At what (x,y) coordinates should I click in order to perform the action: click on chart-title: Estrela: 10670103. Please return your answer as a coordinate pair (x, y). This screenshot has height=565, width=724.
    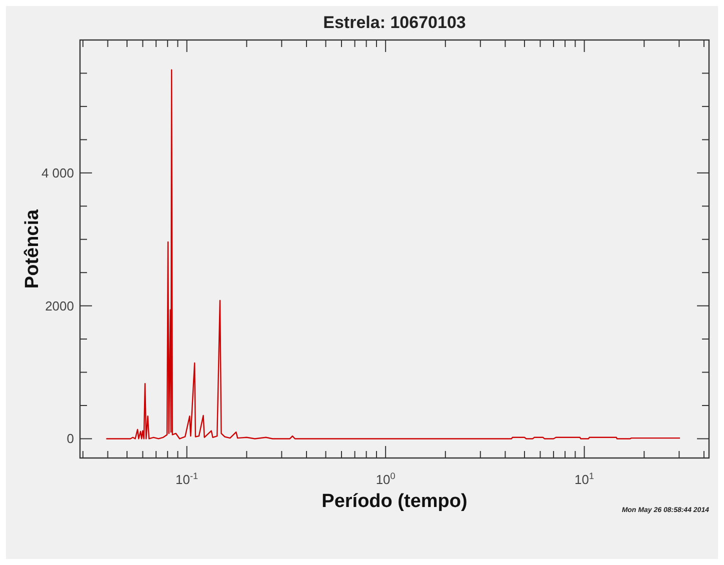
    Looking at the image, I should click on (394, 22).